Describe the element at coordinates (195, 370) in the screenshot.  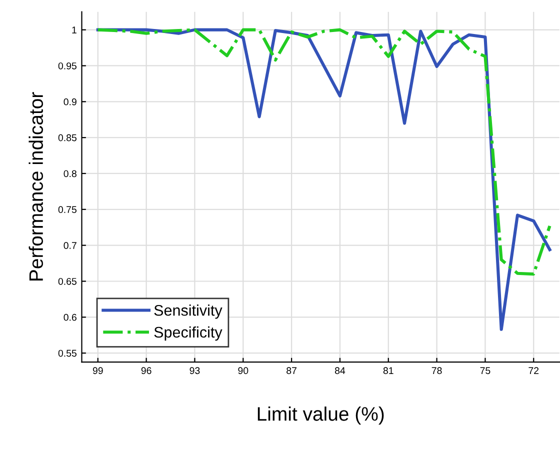
I see `x-tick-label: 93` at that location.